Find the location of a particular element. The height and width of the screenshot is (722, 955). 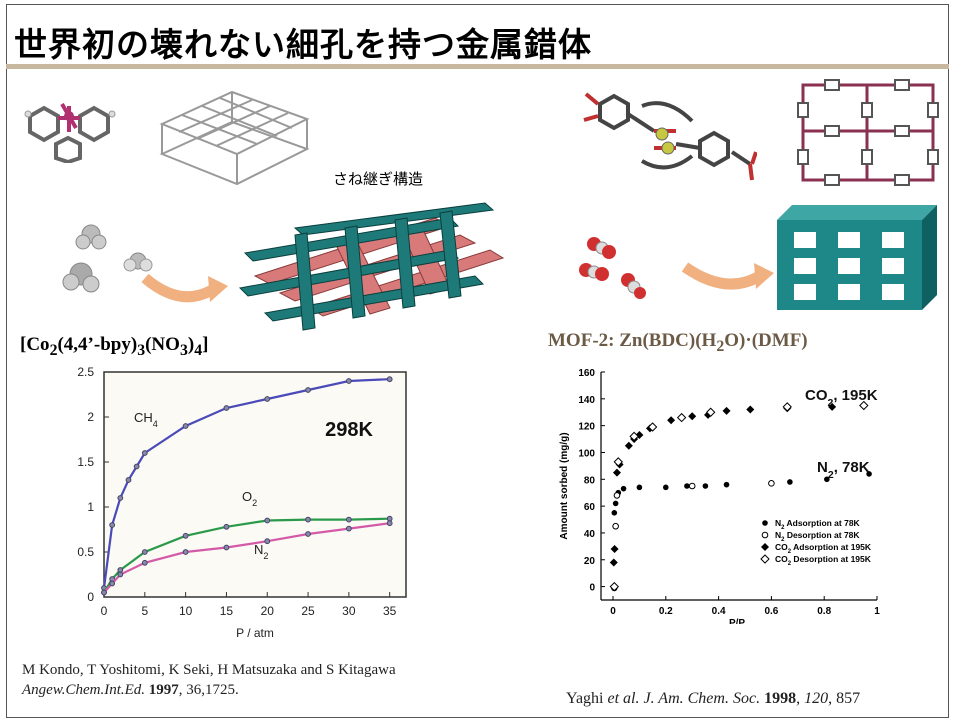

series-label: CH4 is located at coordinates (146, 419).